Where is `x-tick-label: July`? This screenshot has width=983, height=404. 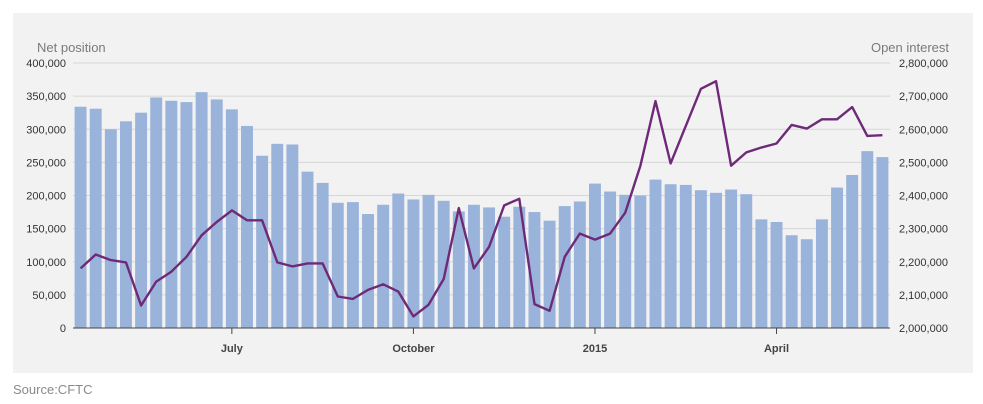 x-tick-label: July is located at coordinates (232, 349).